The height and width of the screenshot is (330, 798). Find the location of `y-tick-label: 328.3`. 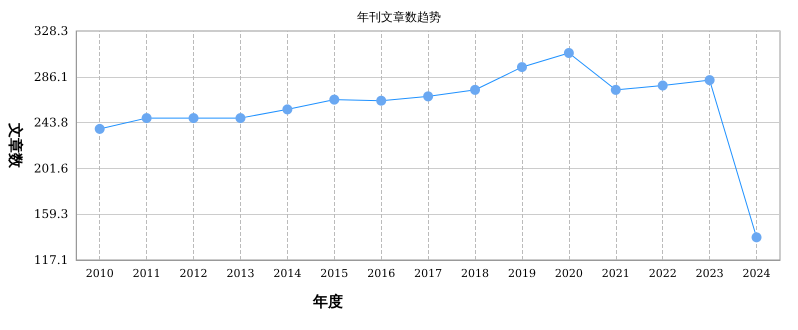

y-tick-label: 328.3 is located at coordinates (51, 31).